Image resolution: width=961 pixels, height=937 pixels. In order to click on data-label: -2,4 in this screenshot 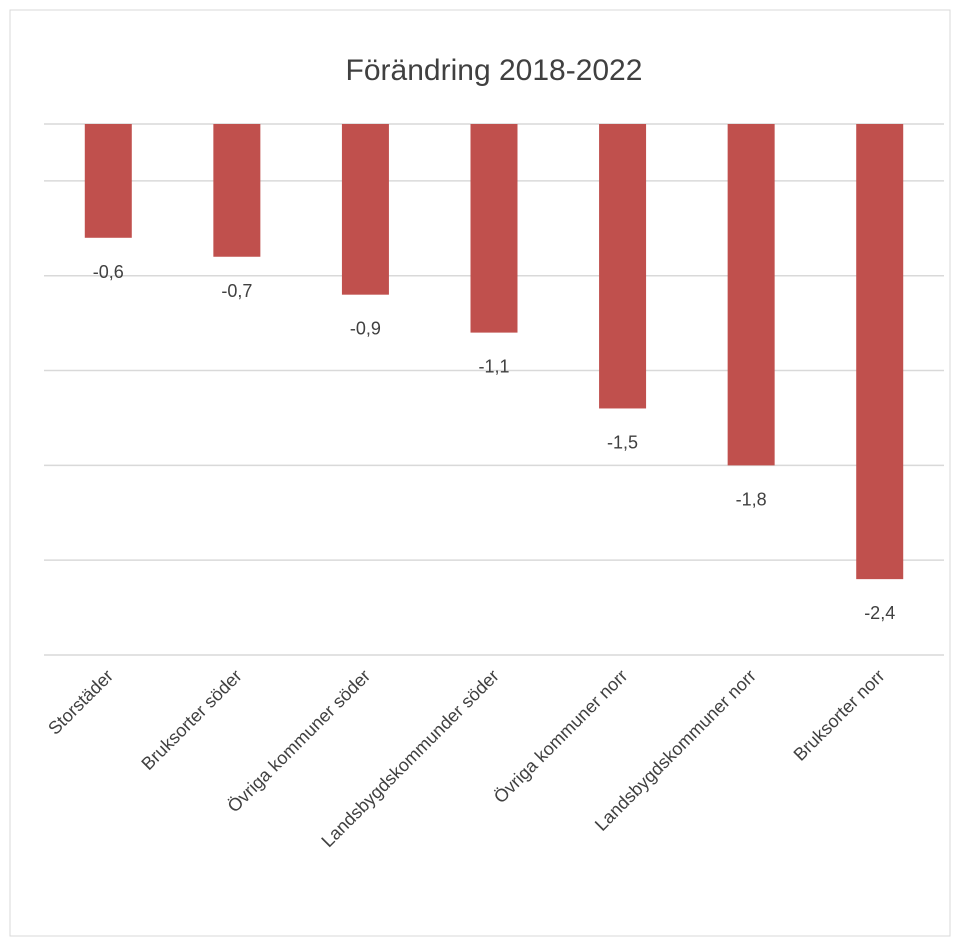, I will do `click(879, 613)`.